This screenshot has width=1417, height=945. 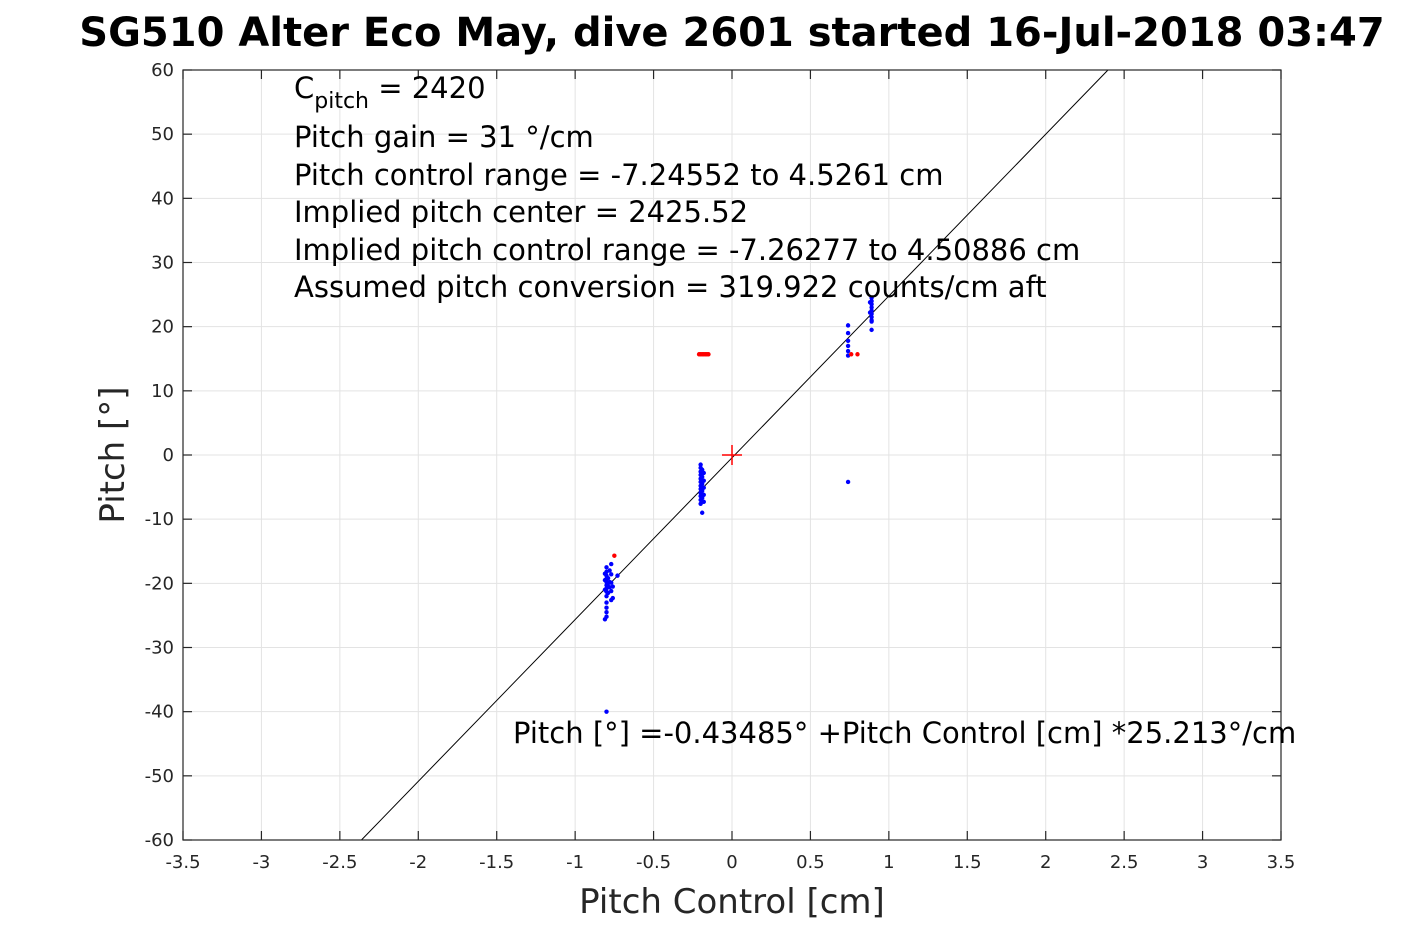 I want to click on x-tick-label: -0.5, so click(x=653, y=862).